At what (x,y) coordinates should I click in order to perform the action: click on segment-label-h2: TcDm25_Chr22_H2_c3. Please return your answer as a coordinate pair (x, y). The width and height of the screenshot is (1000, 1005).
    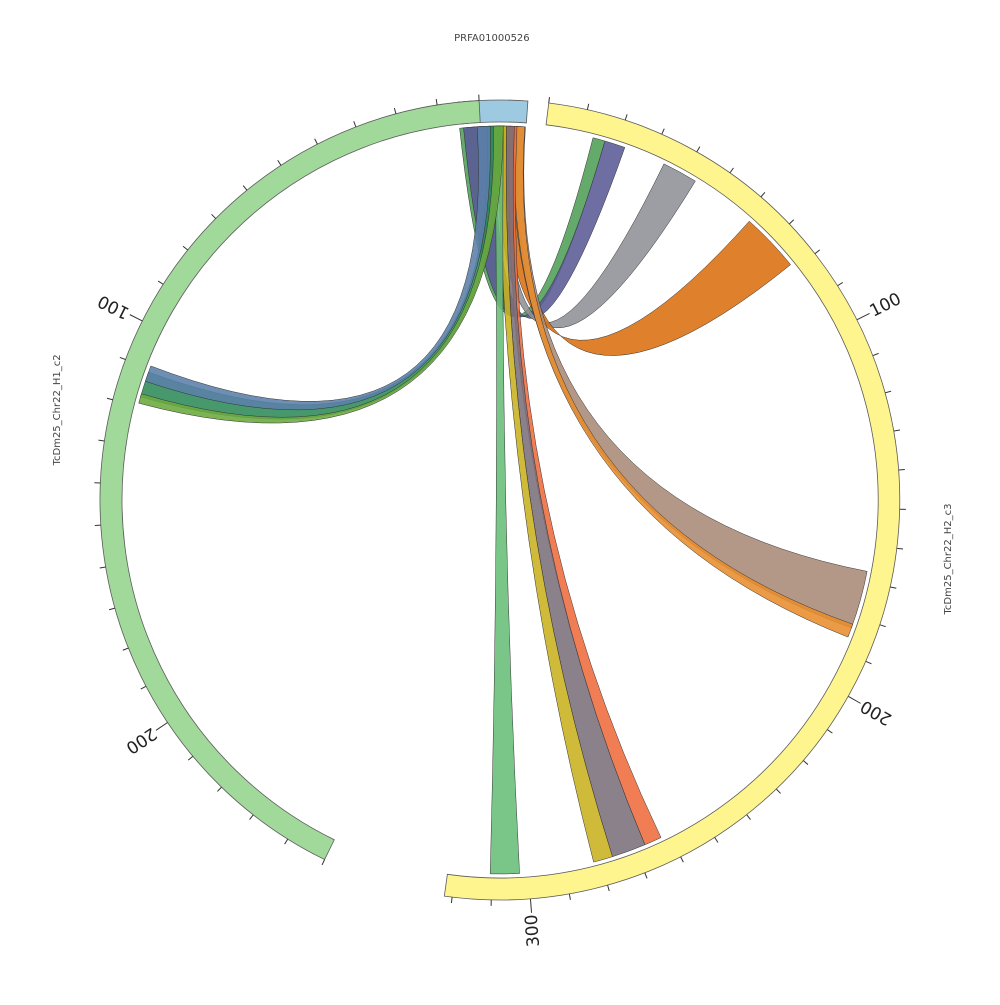
    Looking at the image, I should click on (948, 560).